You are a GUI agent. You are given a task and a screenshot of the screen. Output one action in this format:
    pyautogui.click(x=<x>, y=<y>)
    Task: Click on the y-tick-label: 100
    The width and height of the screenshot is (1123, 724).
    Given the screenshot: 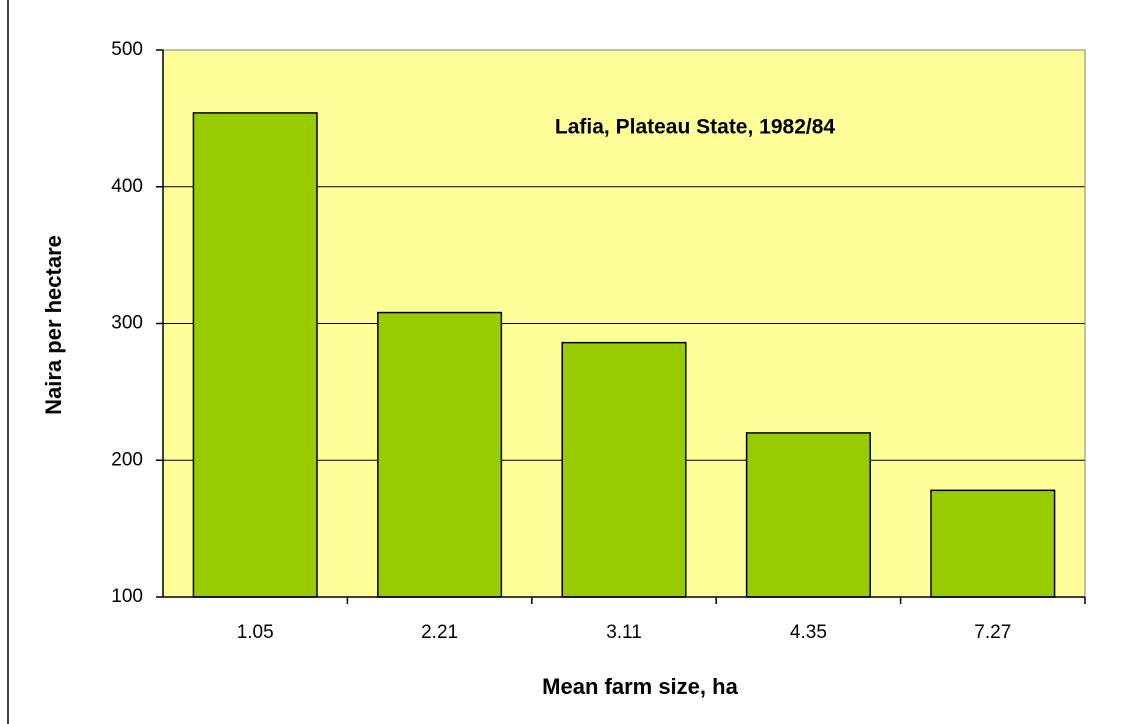 What is the action you would take?
    pyautogui.click(x=127, y=596)
    